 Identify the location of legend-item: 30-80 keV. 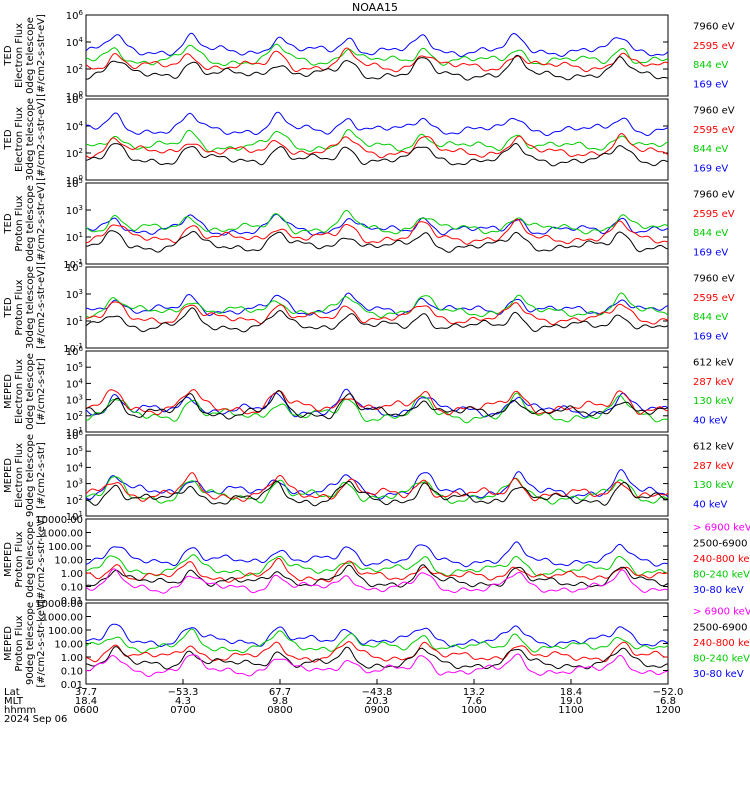
(718, 674).